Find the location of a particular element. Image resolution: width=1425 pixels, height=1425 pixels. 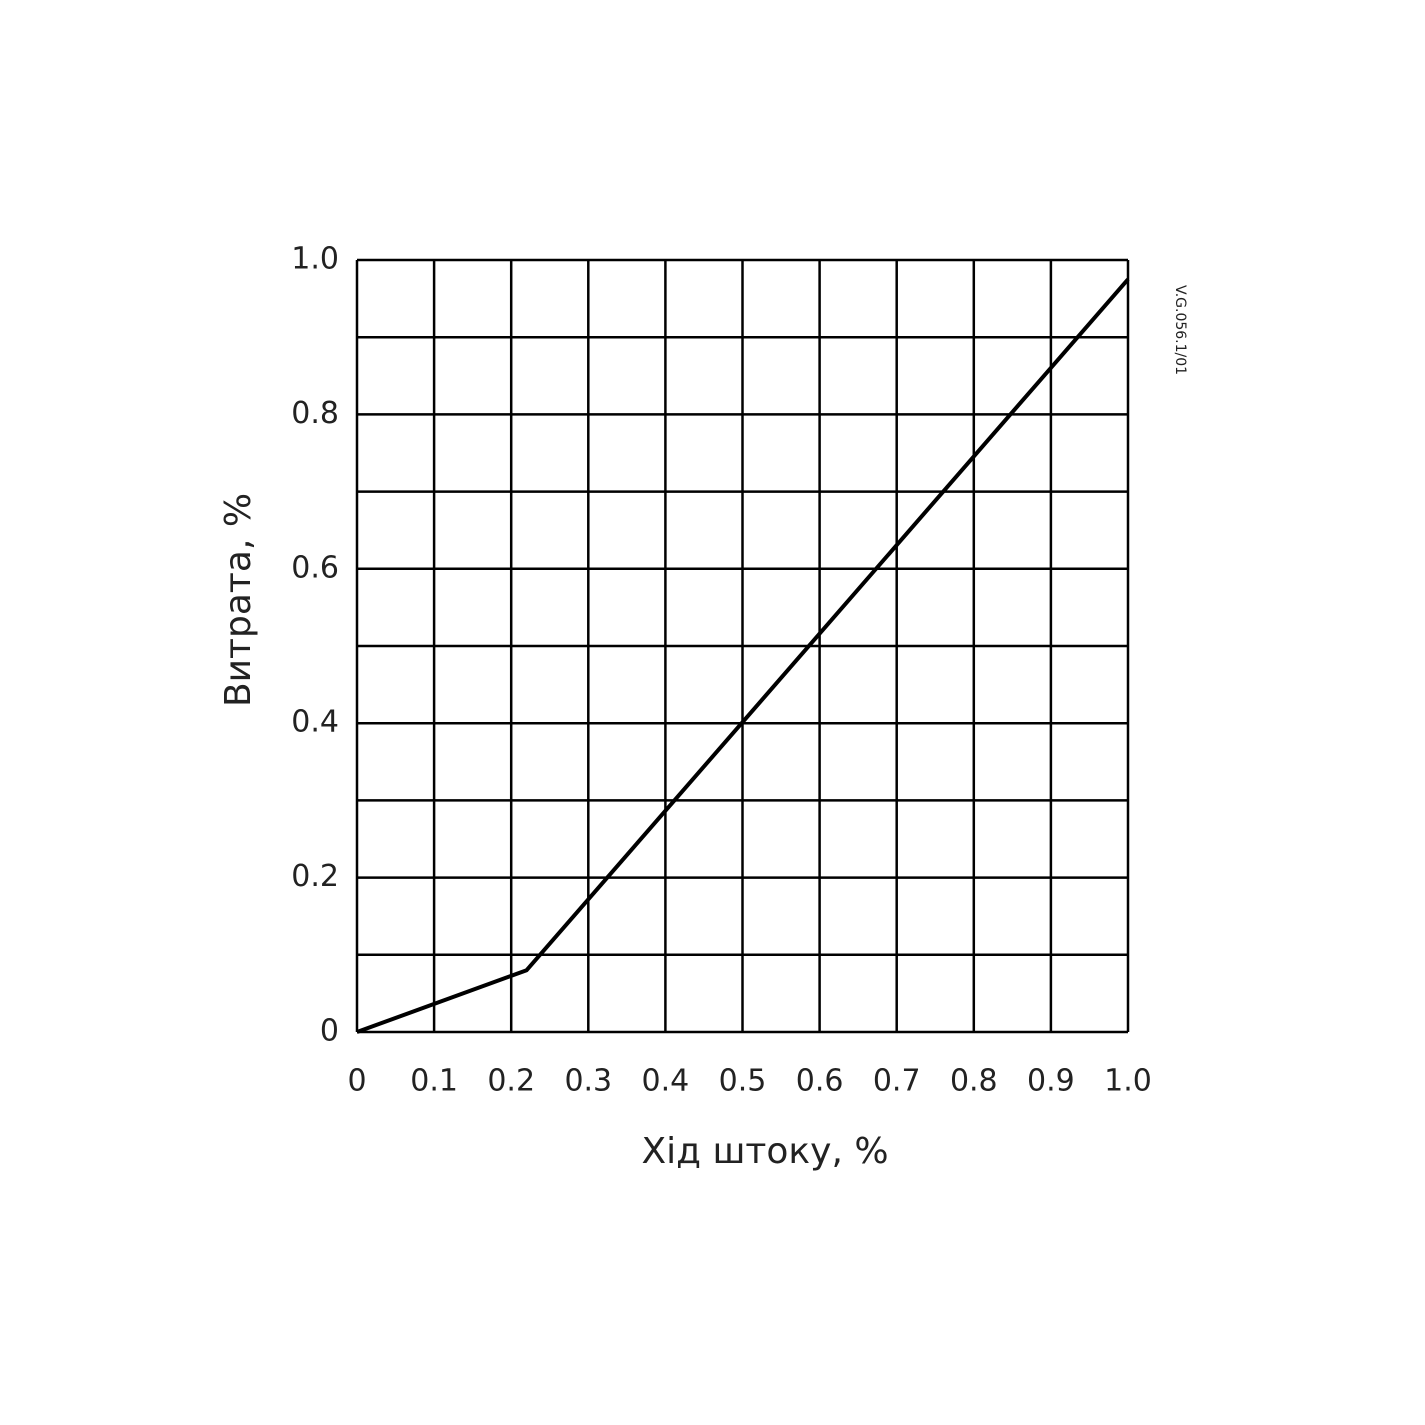

y-tick-label: 0 is located at coordinates (329, 1031).